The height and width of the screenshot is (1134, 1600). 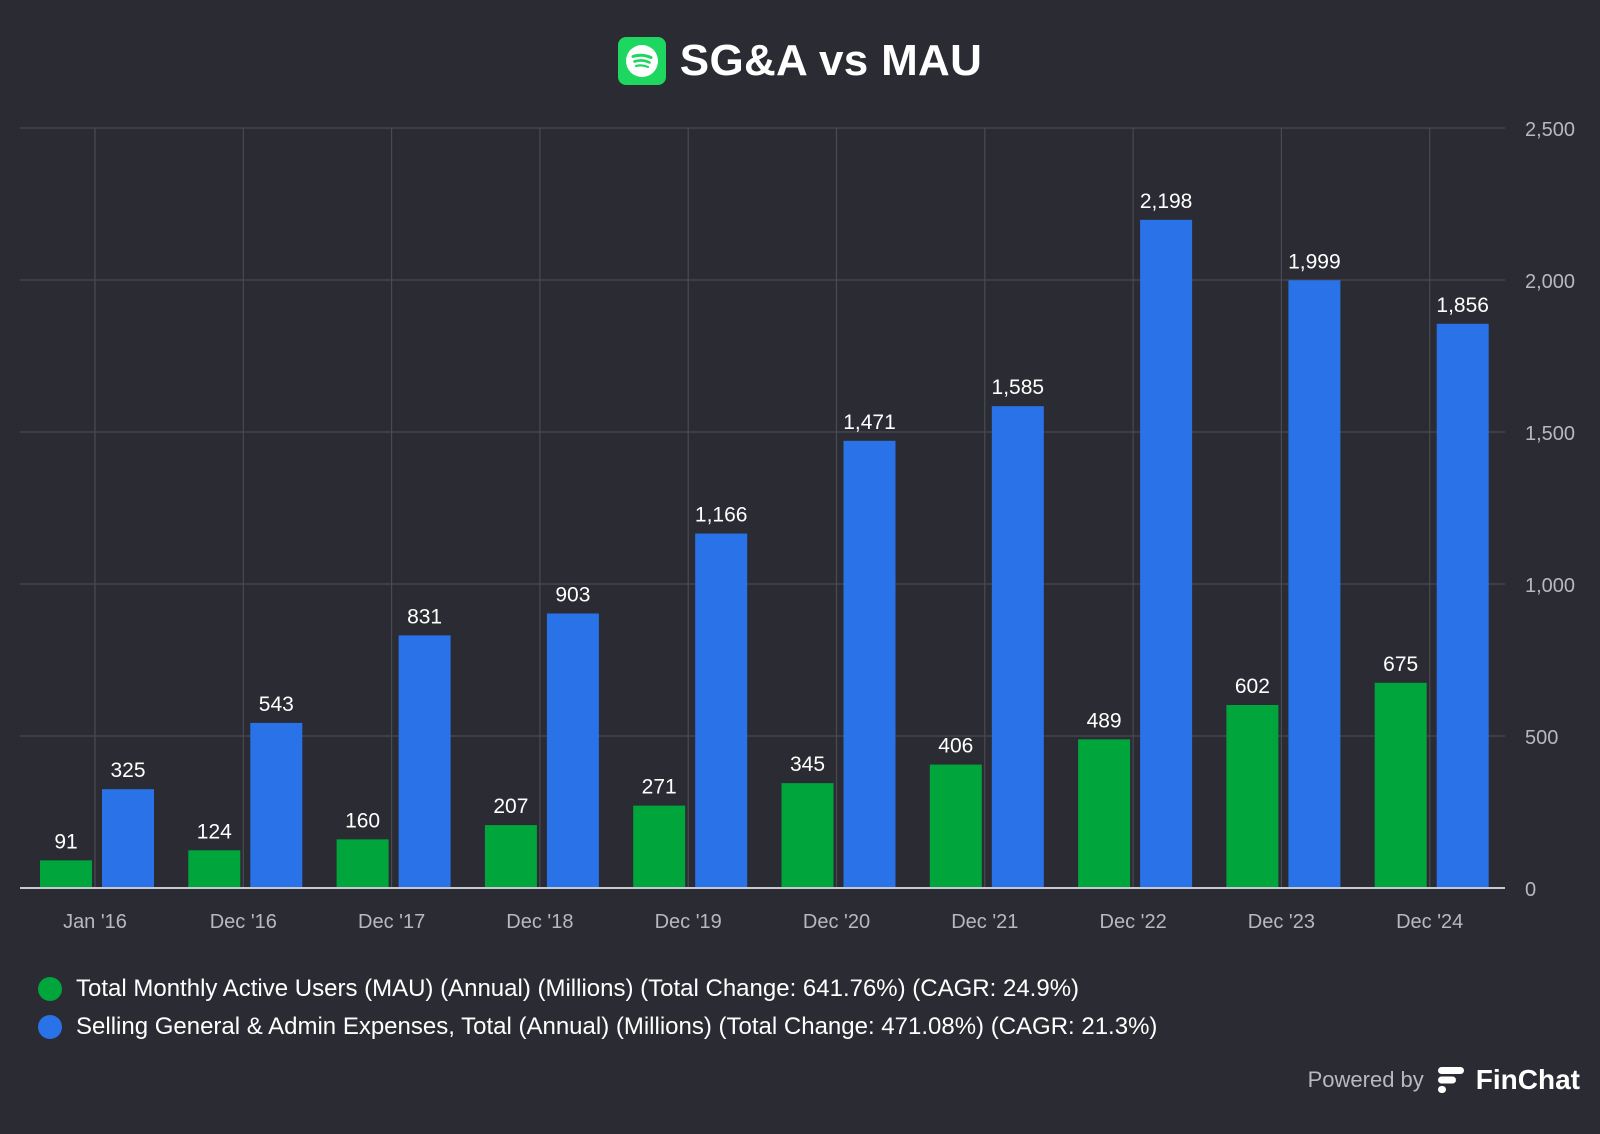 I want to click on y-tick-label: 2,000, so click(x=1550, y=282).